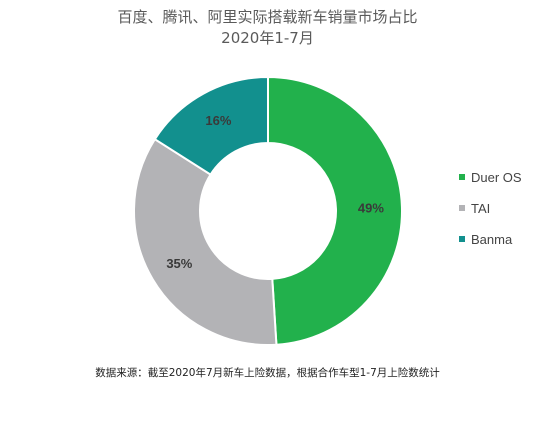 This screenshot has height=425, width=557. I want to click on legend-label: Banma, so click(492, 239).